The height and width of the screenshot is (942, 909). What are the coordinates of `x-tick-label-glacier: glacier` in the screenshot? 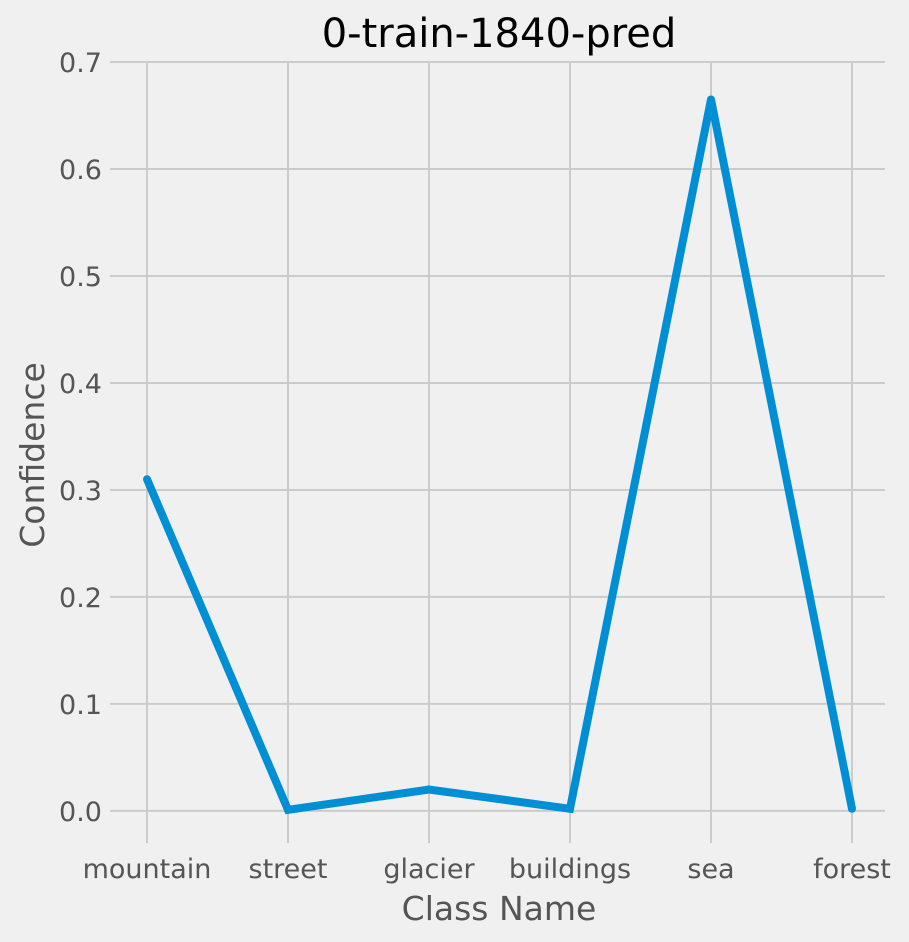 It's located at (429, 869).